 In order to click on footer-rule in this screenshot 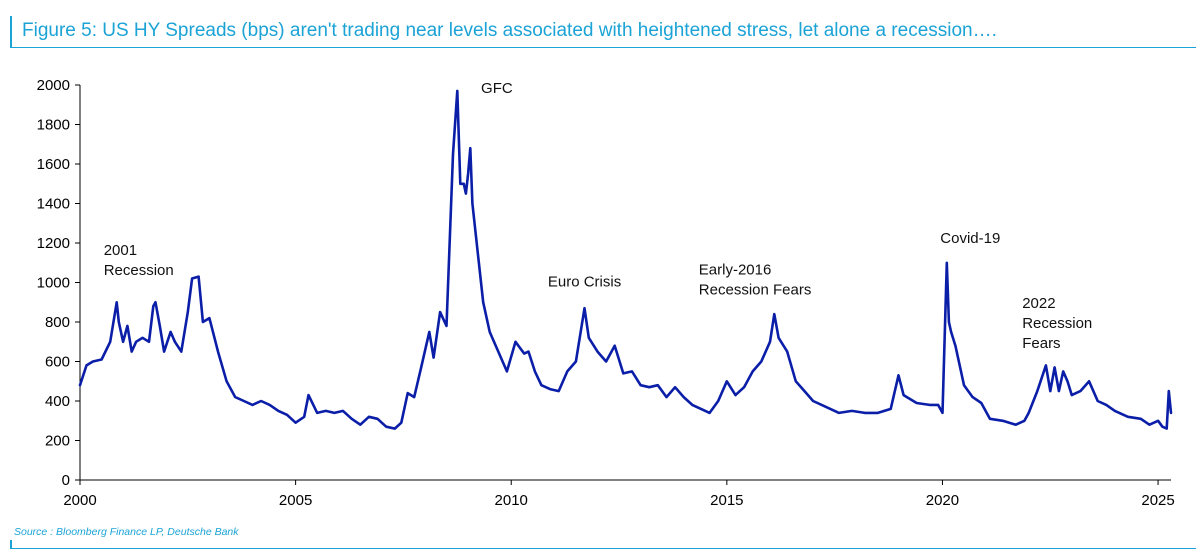, I will do `click(603, 548)`.